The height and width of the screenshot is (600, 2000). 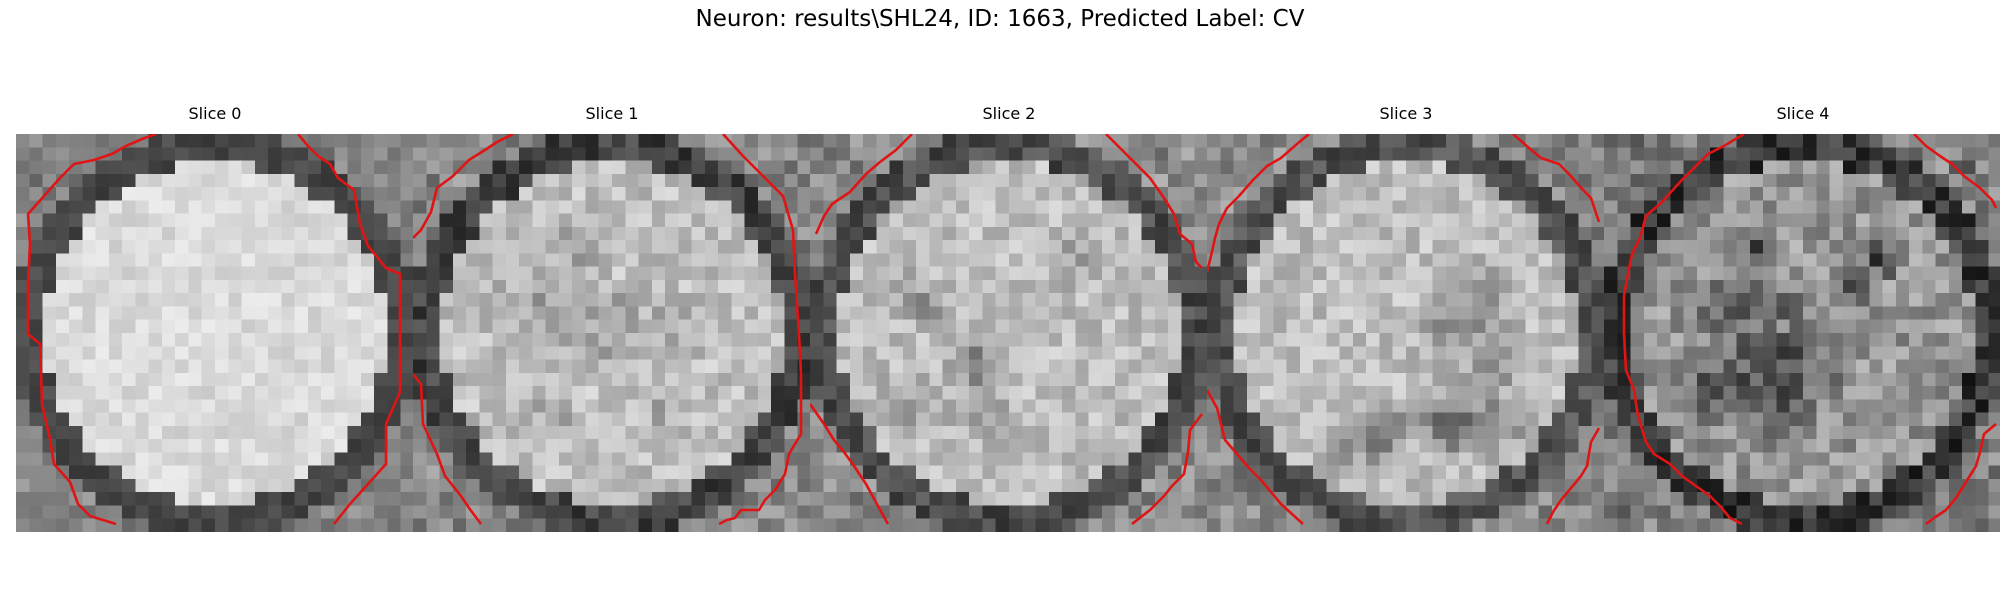 I want to click on slice-title-2: Slice 2, so click(x=1009, y=113).